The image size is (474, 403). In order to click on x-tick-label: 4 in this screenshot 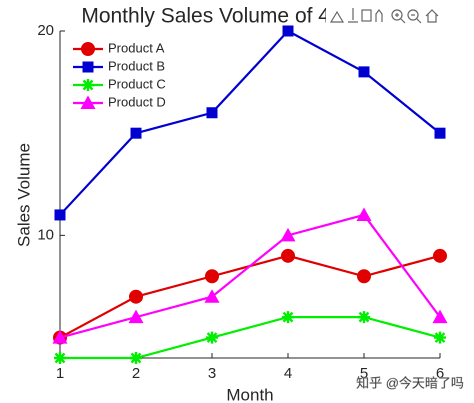, I will do `click(288, 373)`.